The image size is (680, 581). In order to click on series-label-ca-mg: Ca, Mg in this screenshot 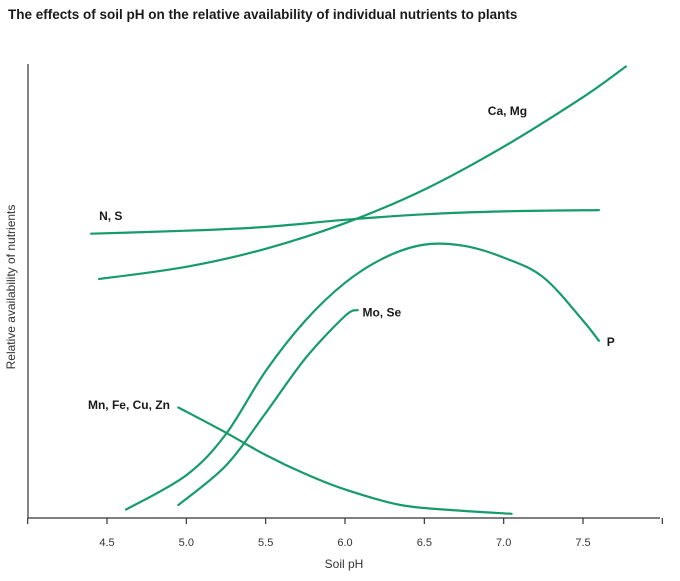, I will do `click(507, 111)`.